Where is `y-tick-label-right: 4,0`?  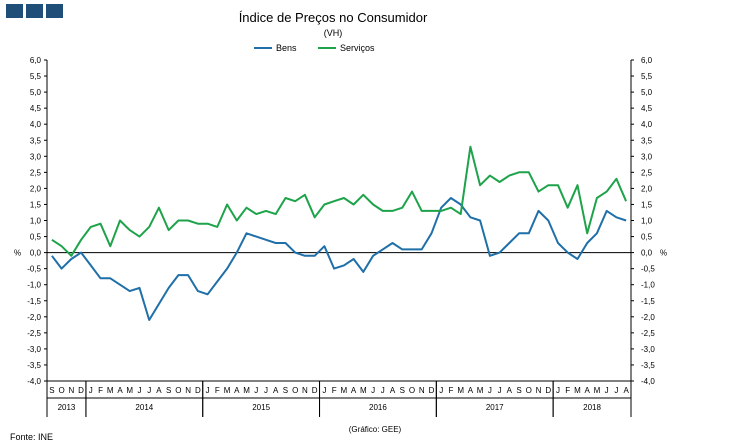 y-tick-label-right: 4,0 is located at coordinates (647, 124).